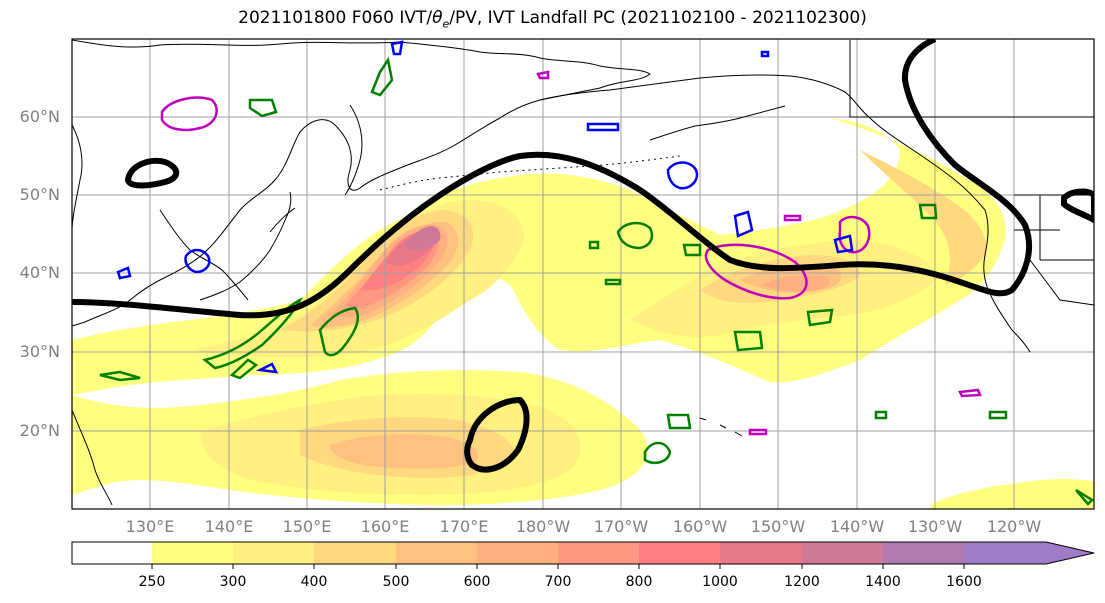  Describe the element at coordinates (720, 582) in the screenshot. I see `colorbar-label-1000: 1000` at that location.